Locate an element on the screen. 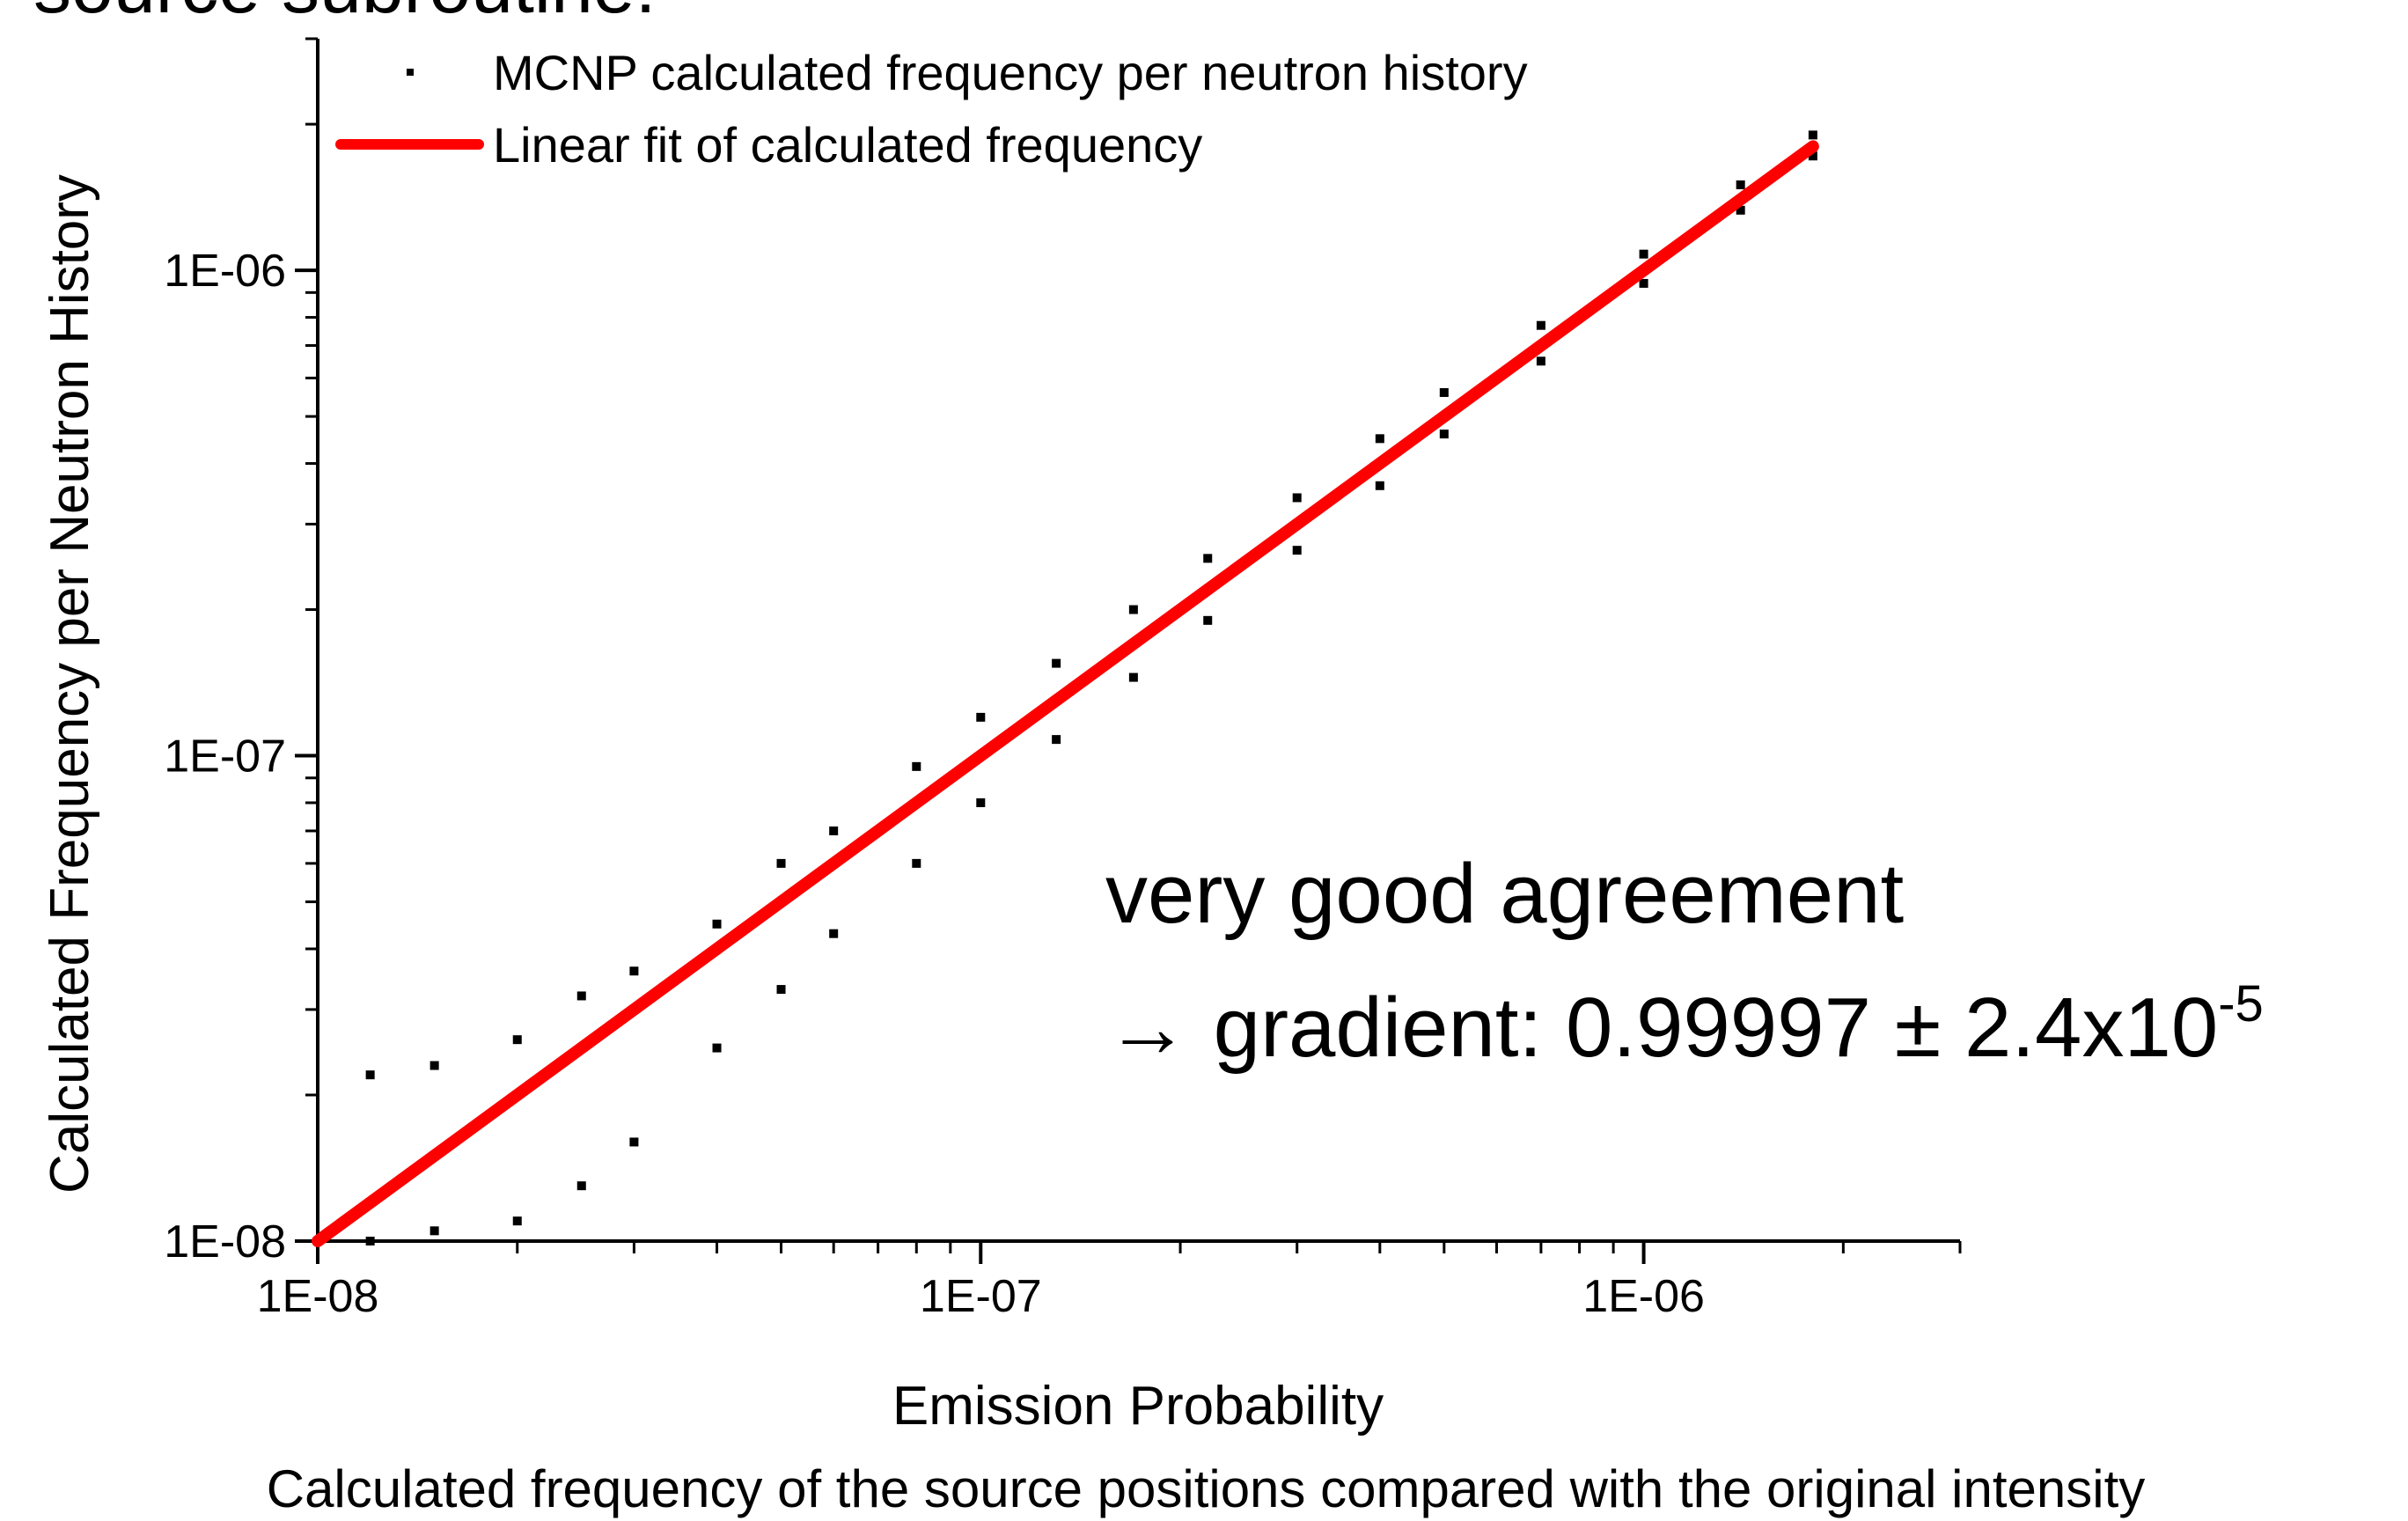 The height and width of the screenshot is (1521, 2408). slide-title: source subroutine: is located at coordinates (345, 14).